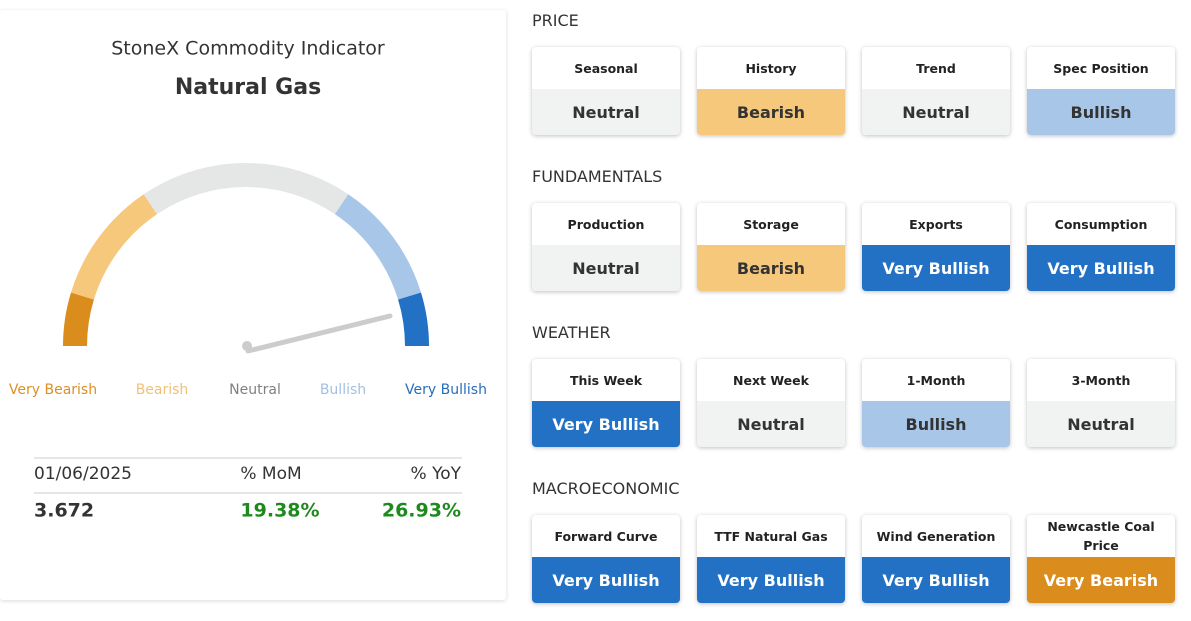 This screenshot has width=1191, height=621. I want to click on card-label: Spec Position, so click(1101, 68).